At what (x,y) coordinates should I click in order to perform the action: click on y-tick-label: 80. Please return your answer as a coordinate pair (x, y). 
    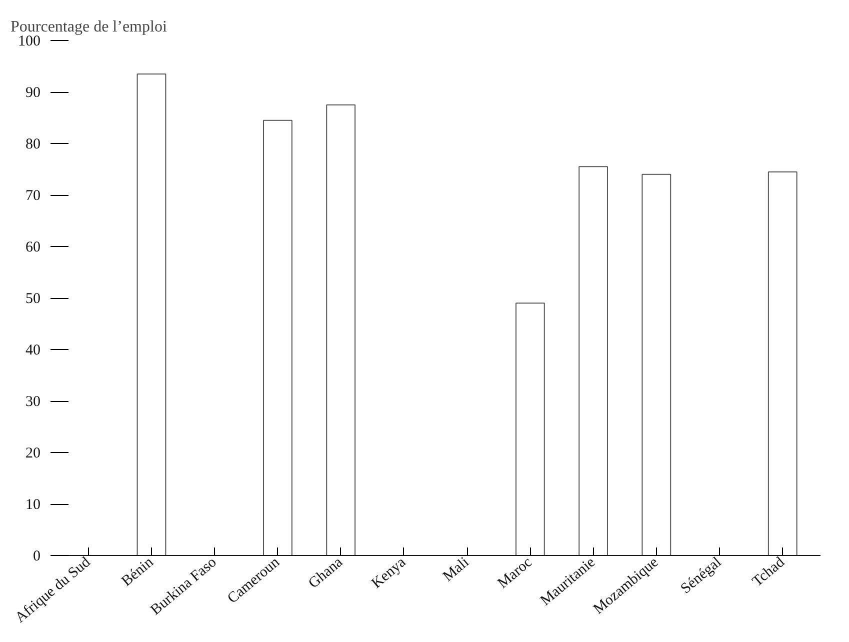
    Looking at the image, I should click on (33, 144).